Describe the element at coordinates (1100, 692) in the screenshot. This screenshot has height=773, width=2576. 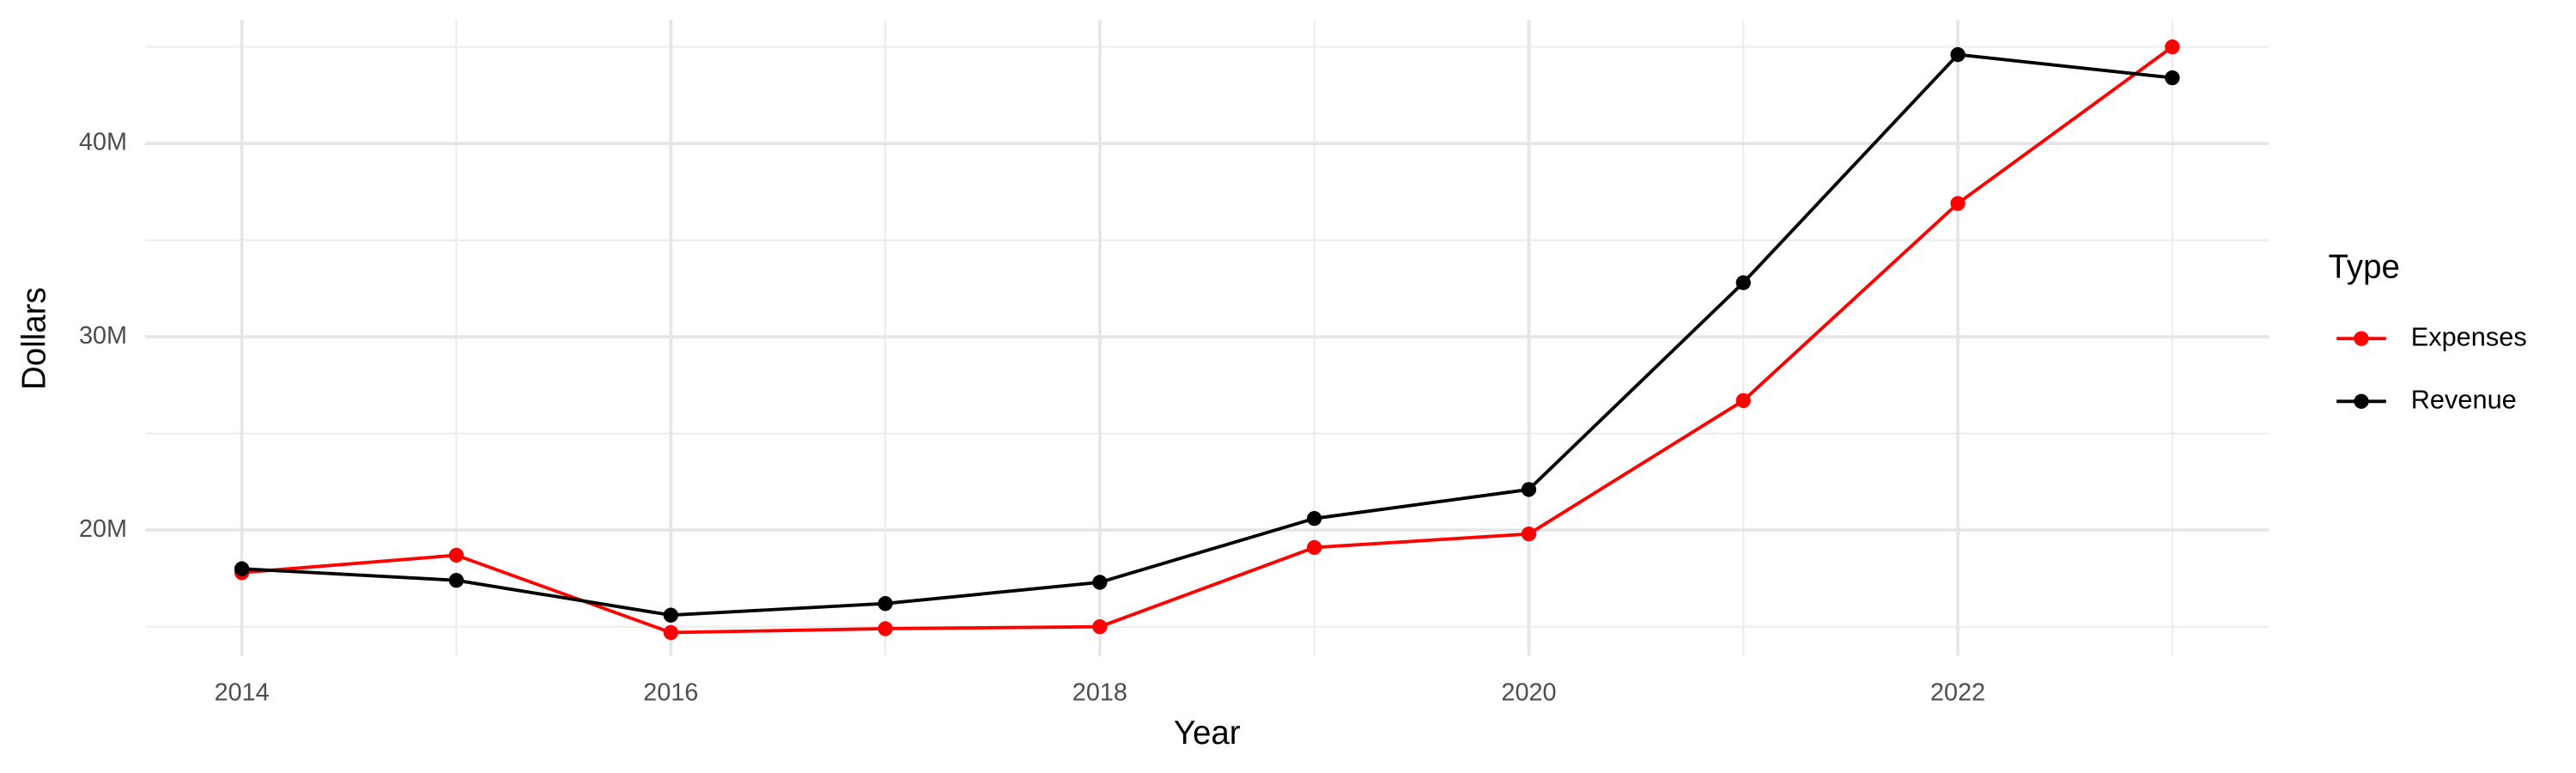
I see `x-tick-label: 2018` at that location.